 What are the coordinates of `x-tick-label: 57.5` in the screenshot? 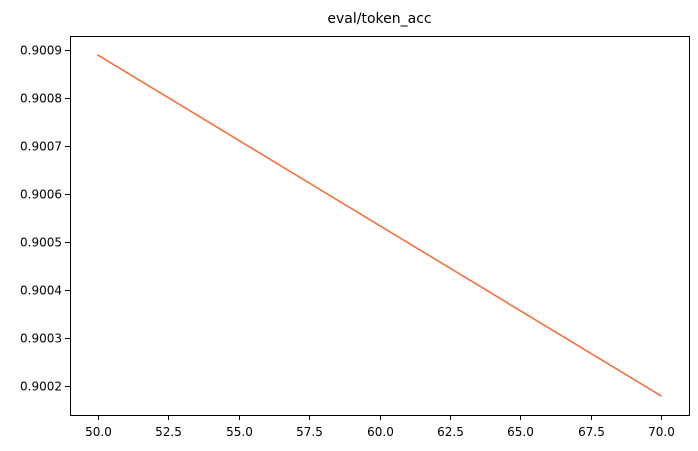 It's located at (309, 432).